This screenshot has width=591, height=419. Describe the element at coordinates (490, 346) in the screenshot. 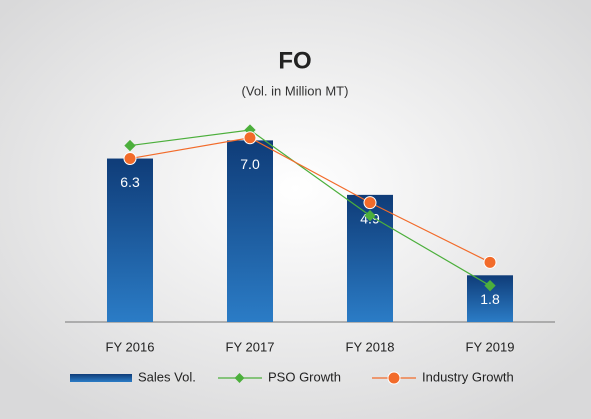

I see `x-tick-label: FY 2019` at that location.